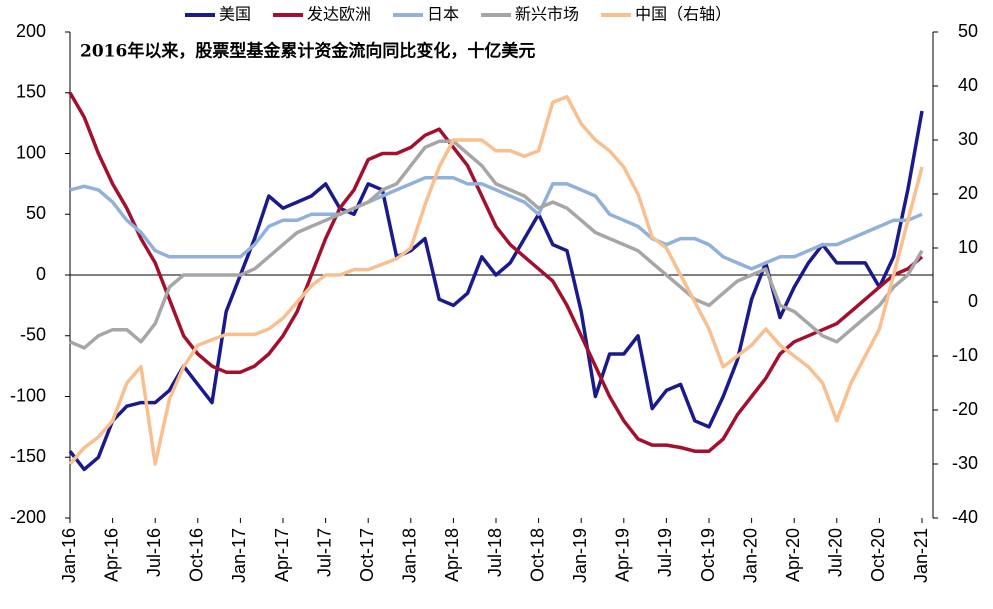 The image size is (993, 609). Describe the element at coordinates (443, 14) in the screenshot. I see `legend-label: 日本` at that location.